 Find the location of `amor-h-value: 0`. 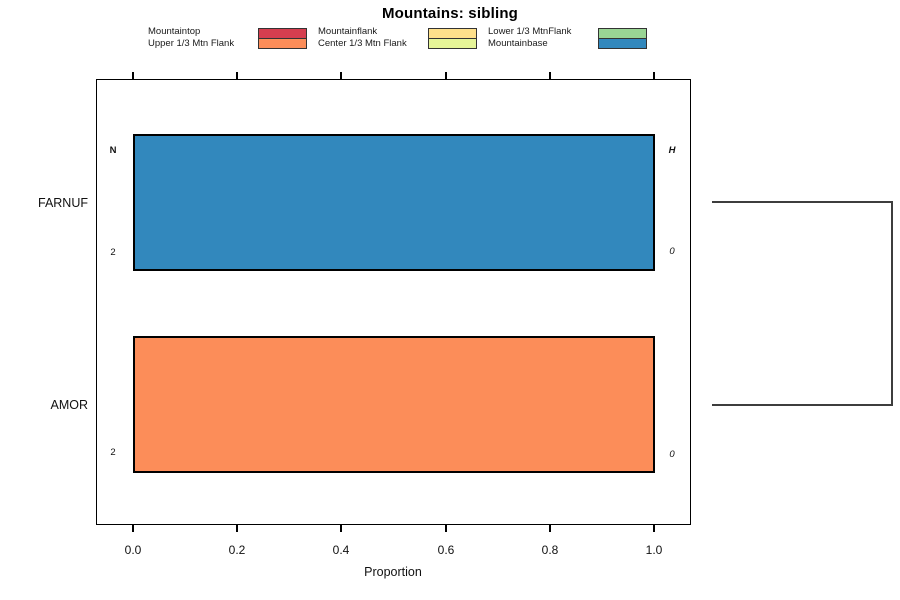

amor-h-value: 0 is located at coordinates (672, 454).